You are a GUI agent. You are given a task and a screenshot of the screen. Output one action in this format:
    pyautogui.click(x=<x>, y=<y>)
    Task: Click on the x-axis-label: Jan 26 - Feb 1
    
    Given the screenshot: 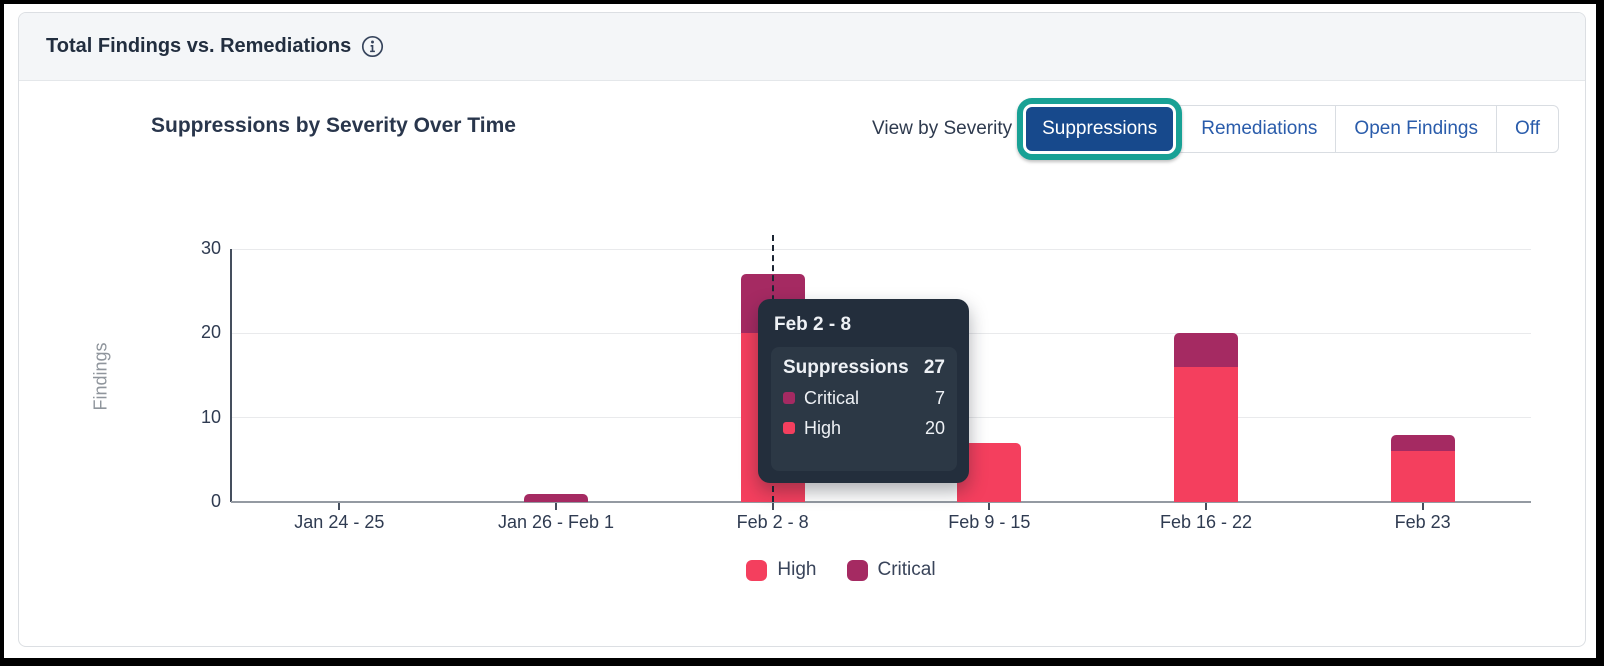 What is the action you would take?
    pyautogui.click(x=556, y=522)
    